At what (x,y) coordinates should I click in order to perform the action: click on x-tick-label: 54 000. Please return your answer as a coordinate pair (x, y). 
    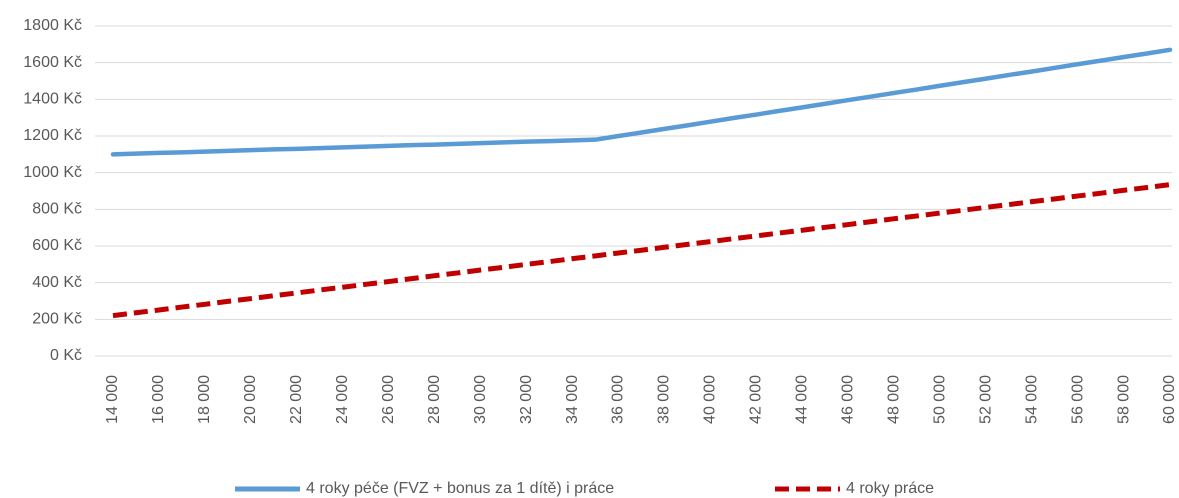
    Looking at the image, I should click on (1031, 399).